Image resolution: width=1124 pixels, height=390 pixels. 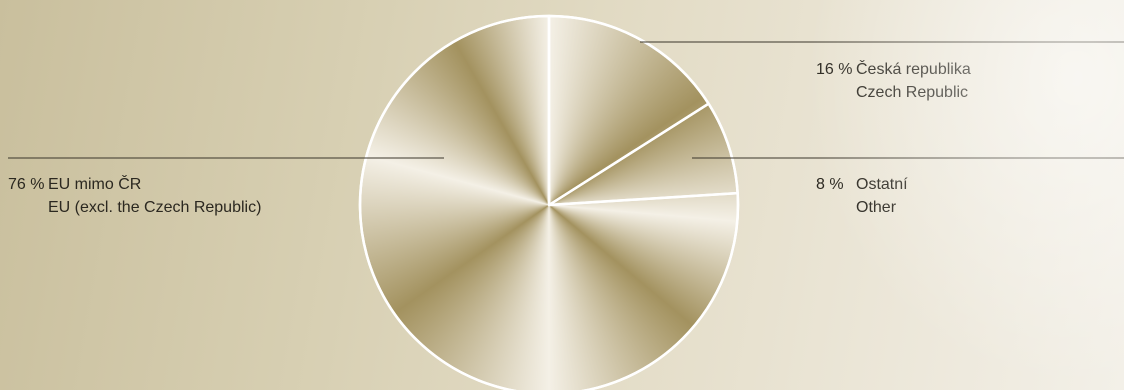 I want to click on slice-label-cz: Česká republika, so click(x=913, y=69).